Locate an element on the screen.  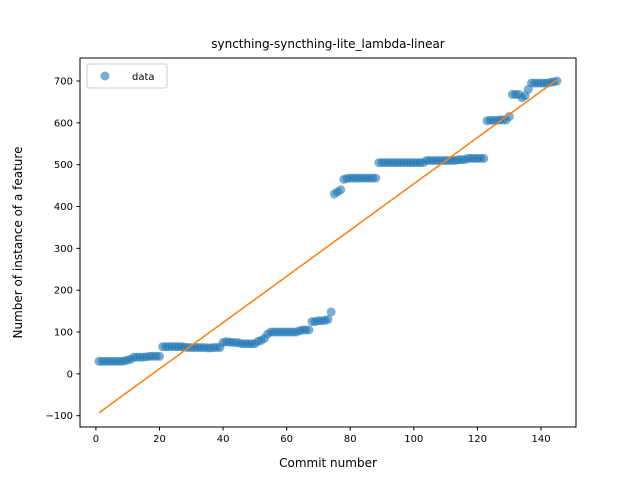
y-tick-label: 0 is located at coordinates (70, 374).